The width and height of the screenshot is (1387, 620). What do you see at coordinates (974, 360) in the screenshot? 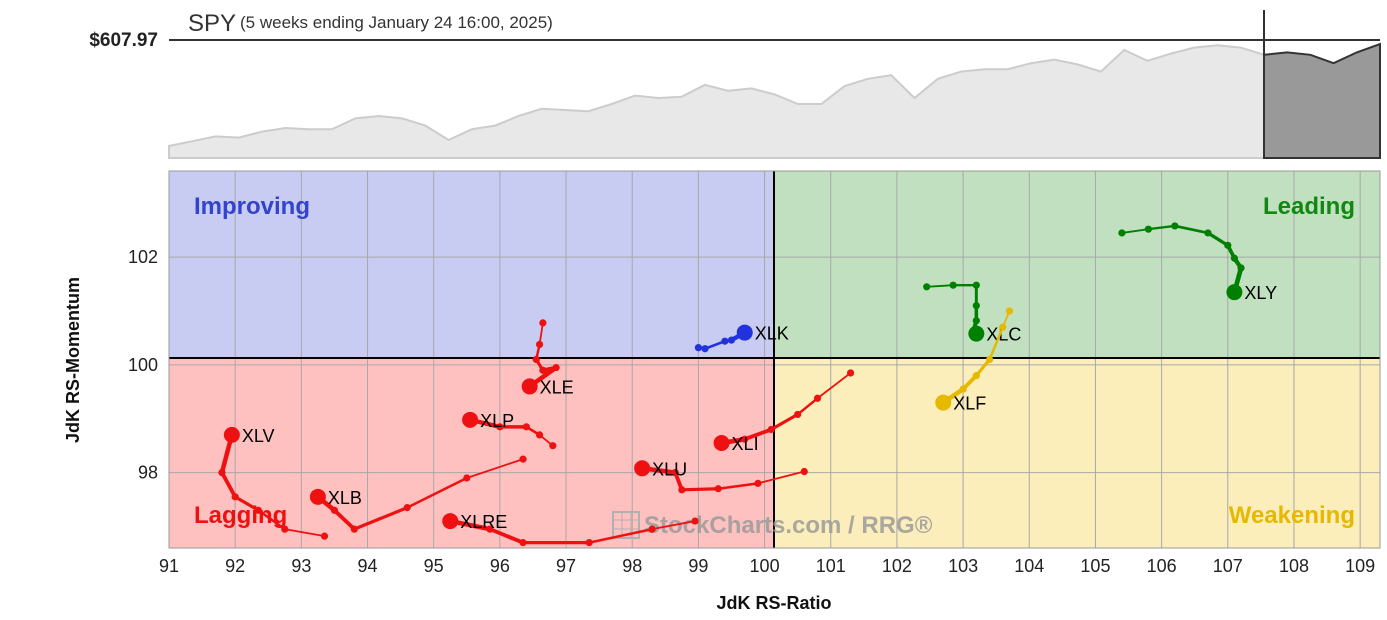
I see `tail-xlf: XLF` at bounding box center [974, 360].